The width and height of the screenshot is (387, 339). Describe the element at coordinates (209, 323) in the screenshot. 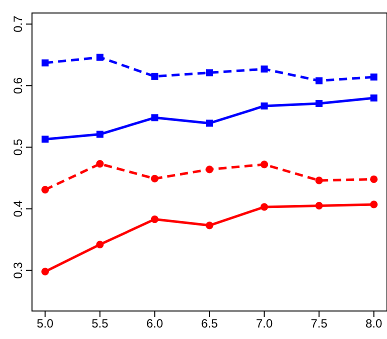

I see `x-tick-label: 6.5` at that location.